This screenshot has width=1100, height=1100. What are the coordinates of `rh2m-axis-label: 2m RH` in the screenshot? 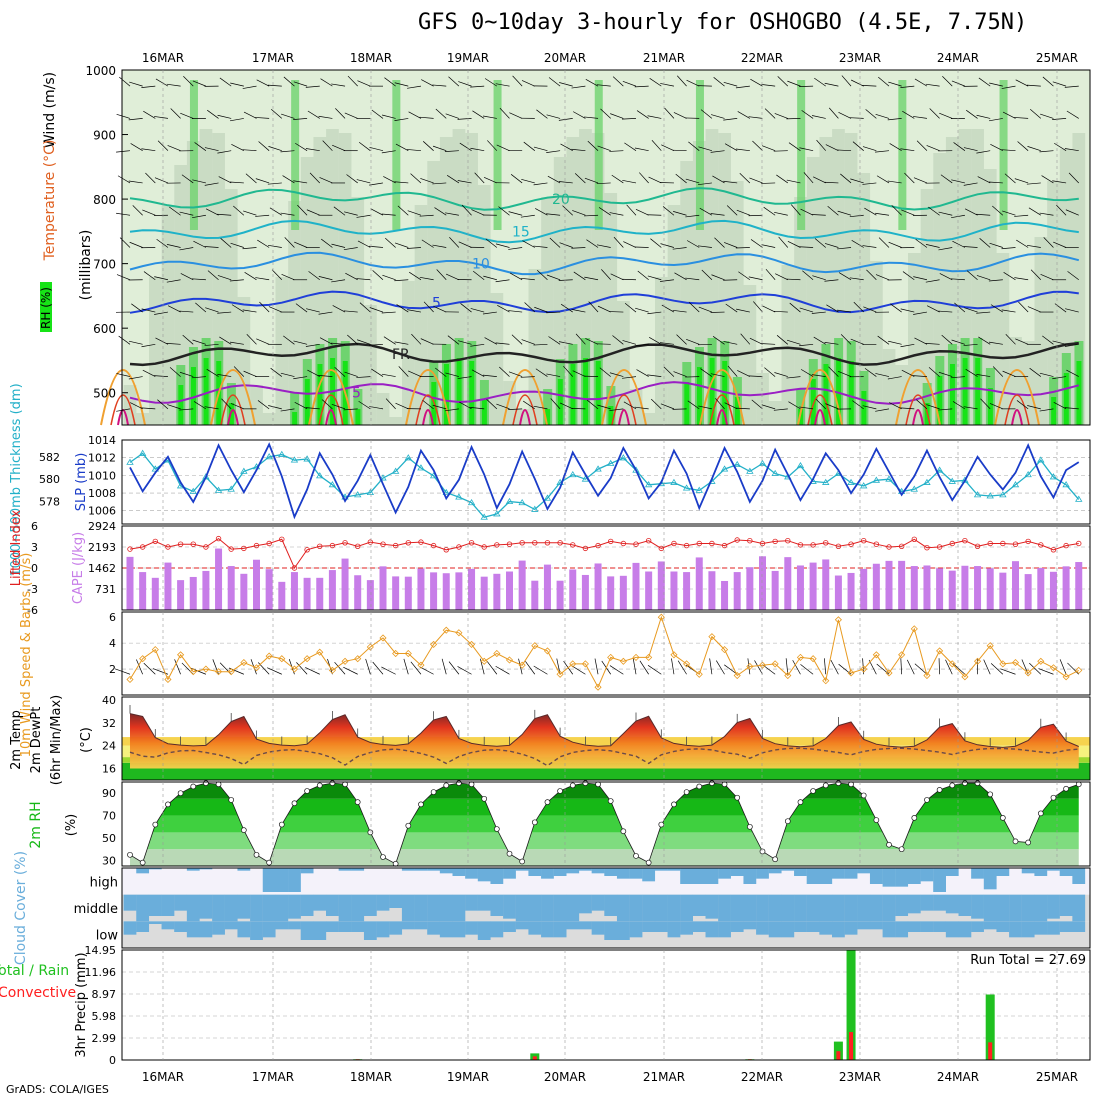 It's located at (36, 824).